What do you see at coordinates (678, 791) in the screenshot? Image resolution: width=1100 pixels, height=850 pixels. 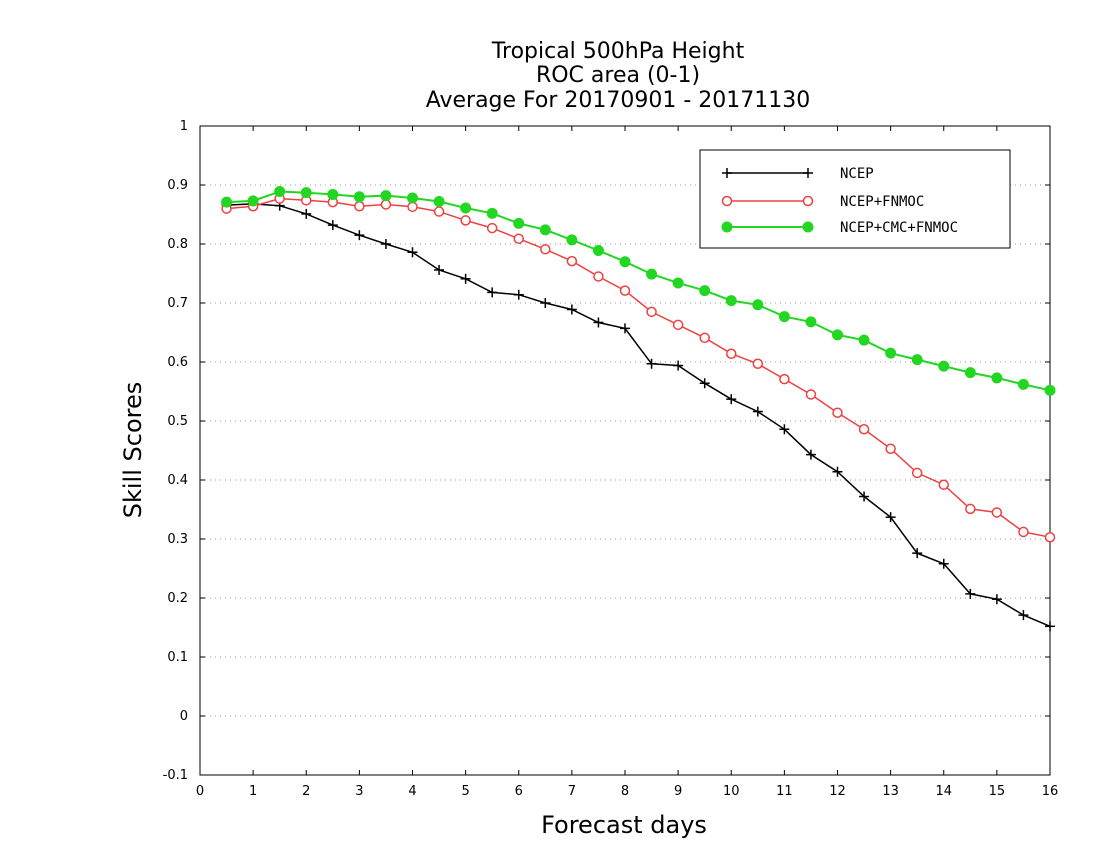 I see `x-tick-label: 9` at bounding box center [678, 791].